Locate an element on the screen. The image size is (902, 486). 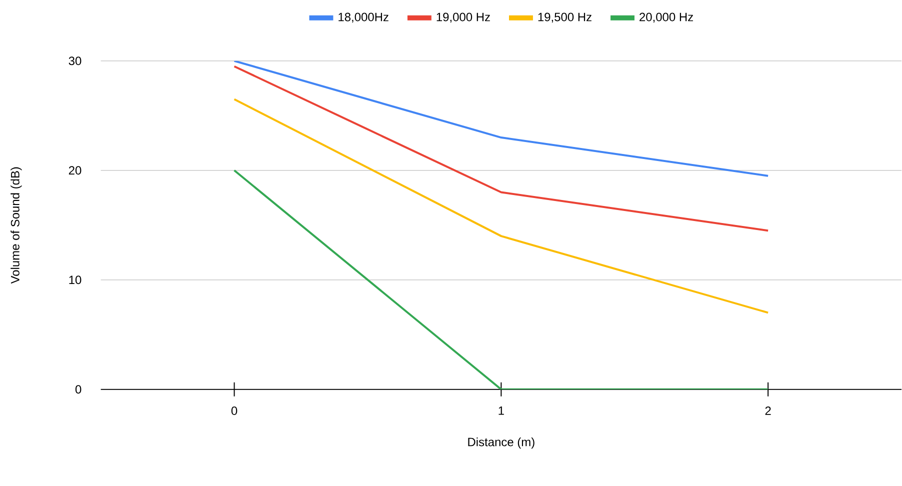
y-tick-label: 10 is located at coordinates (75, 280).